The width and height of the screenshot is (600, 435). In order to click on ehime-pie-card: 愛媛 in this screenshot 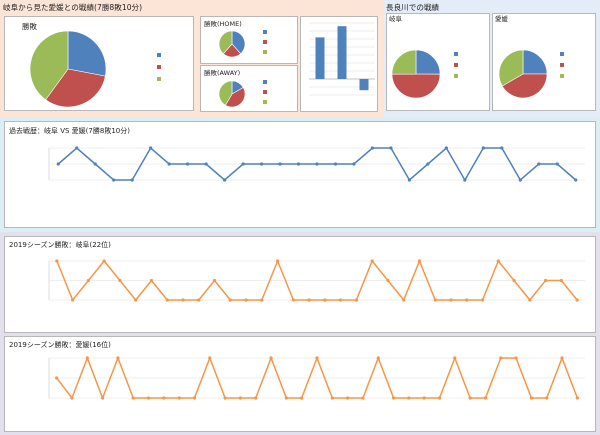, I will do `click(544, 62)`.